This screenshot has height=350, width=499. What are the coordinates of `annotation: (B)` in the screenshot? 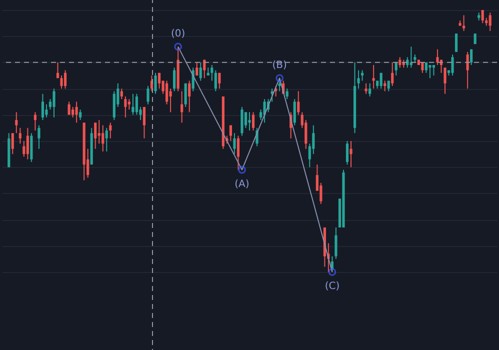 It's located at (280, 66).